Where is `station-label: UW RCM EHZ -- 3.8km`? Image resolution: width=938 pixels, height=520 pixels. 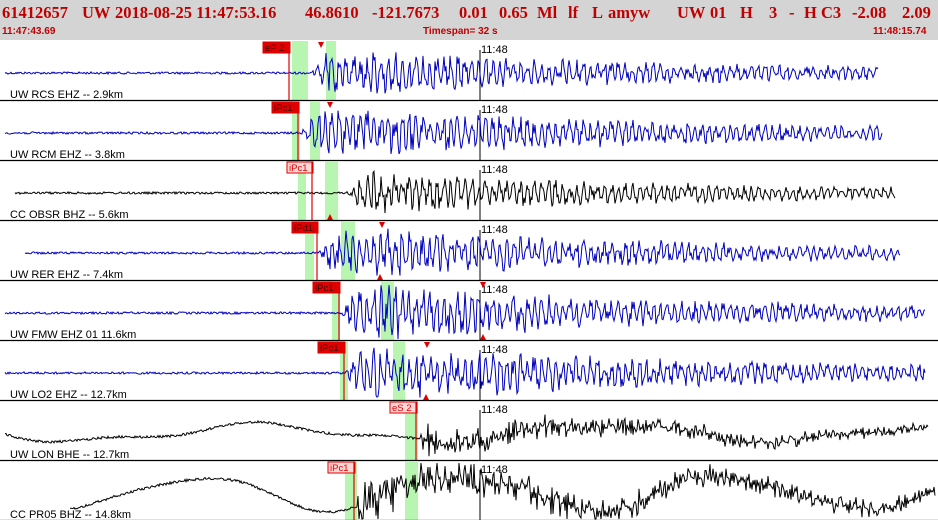
station-label: UW RCM EHZ -- 3.8km is located at coordinates (67, 155).